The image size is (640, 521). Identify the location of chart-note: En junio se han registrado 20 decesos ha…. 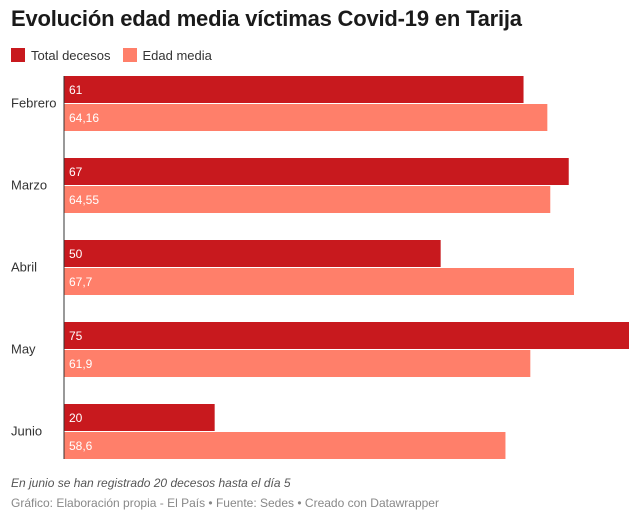
(151, 483).